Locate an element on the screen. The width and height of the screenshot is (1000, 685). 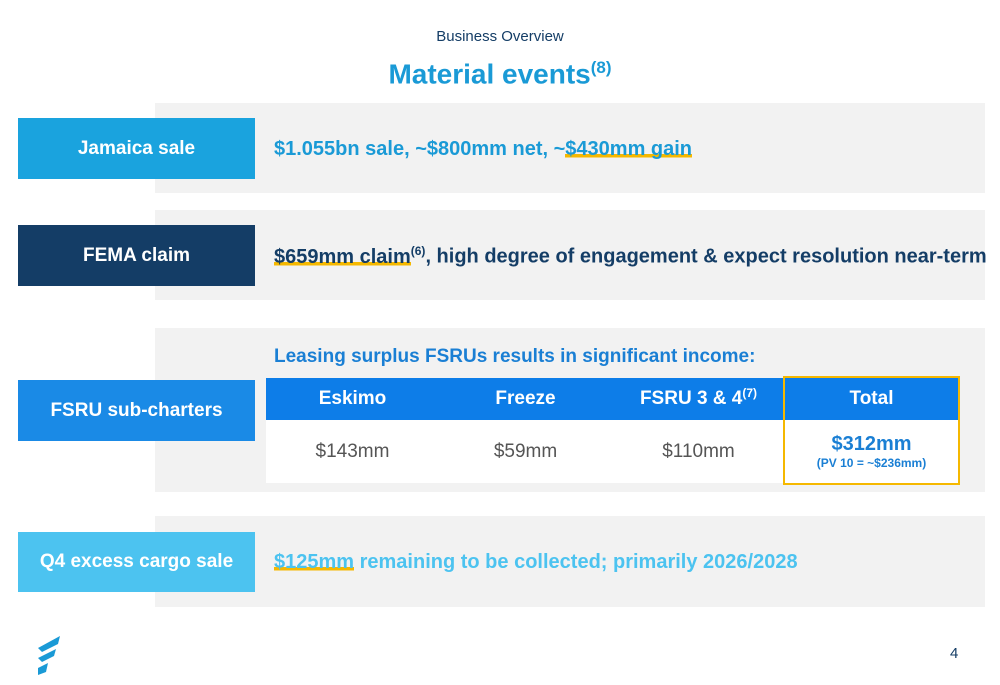
table-cell: $110mm is located at coordinates (698, 451).